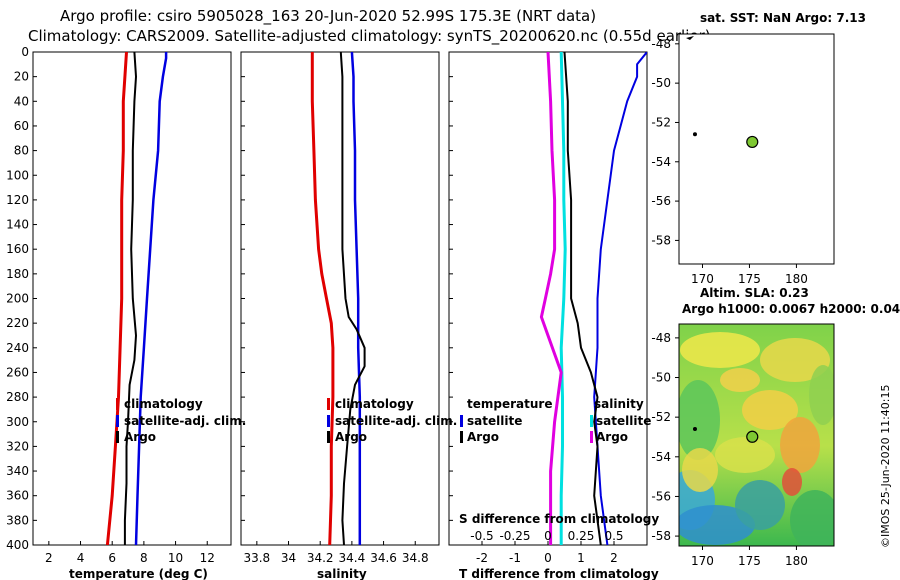  Describe the element at coordinates (17, 471) in the screenshot. I see `depth-tick-label: 340` at that location.